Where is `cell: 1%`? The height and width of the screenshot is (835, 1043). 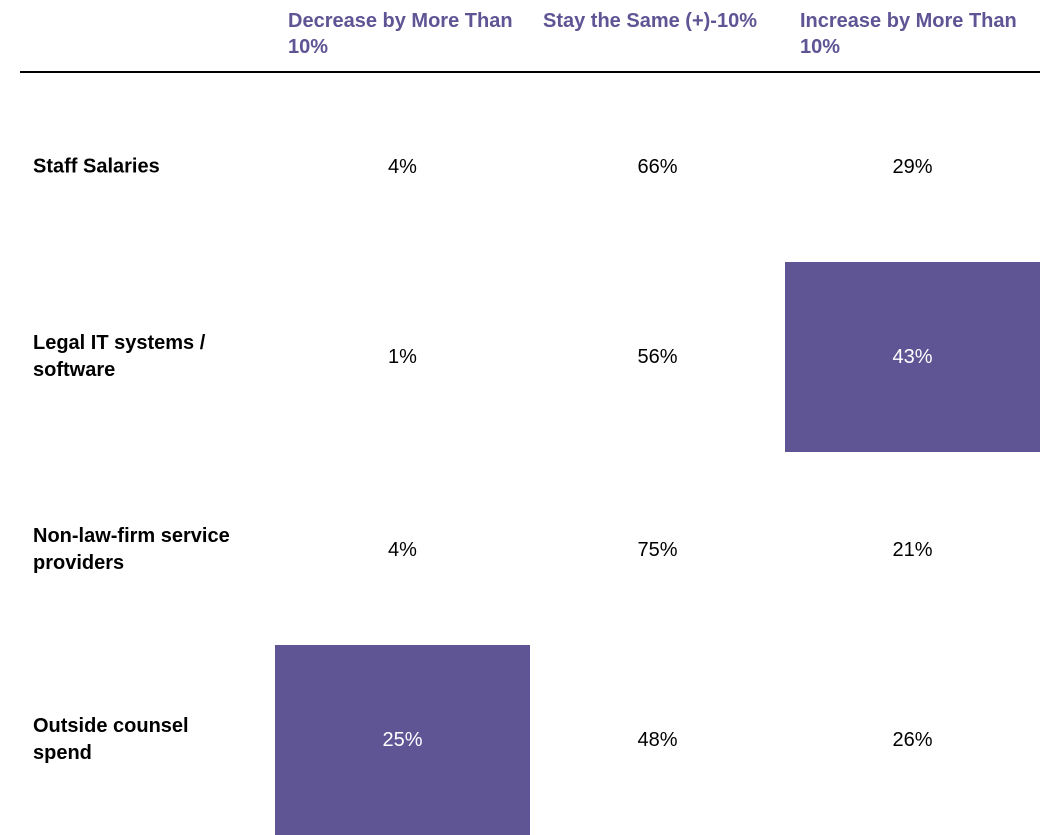 cell: 1% is located at coordinates (402, 356).